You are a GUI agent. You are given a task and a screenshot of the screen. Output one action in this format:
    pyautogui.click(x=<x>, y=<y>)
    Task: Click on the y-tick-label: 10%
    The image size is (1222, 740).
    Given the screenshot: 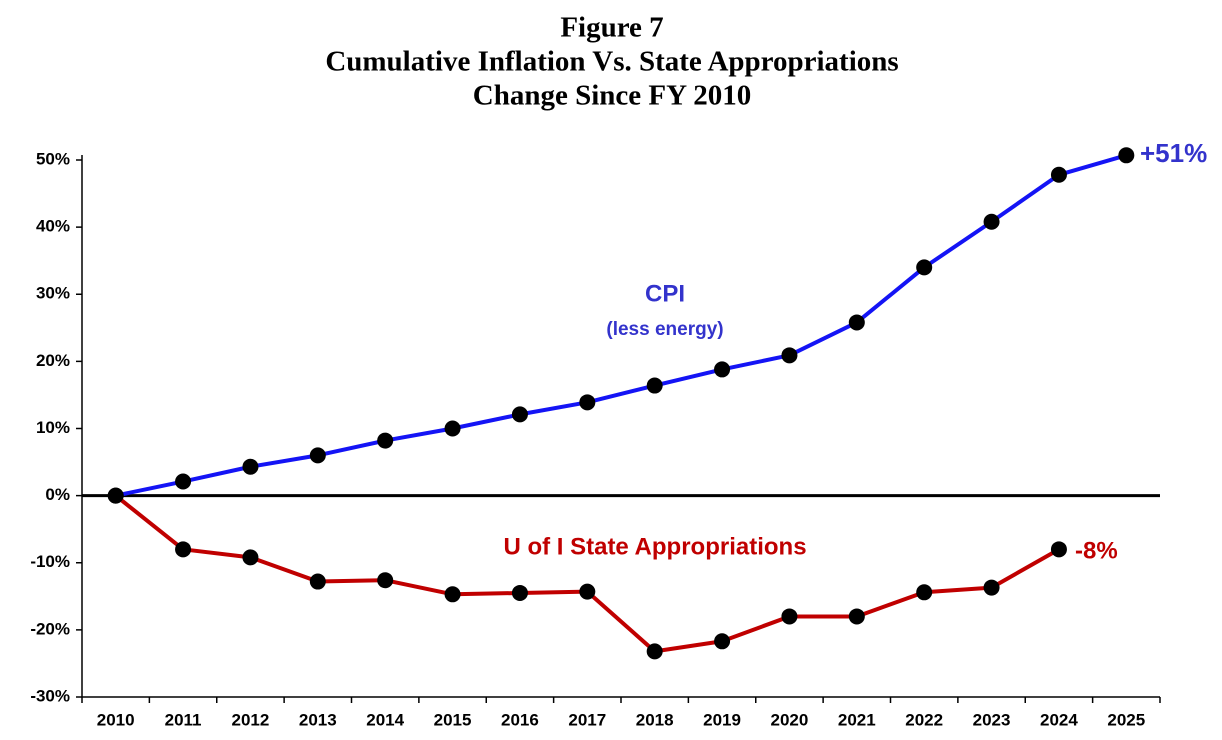 What is the action you would take?
    pyautogui.click(x=53, y=427)
    